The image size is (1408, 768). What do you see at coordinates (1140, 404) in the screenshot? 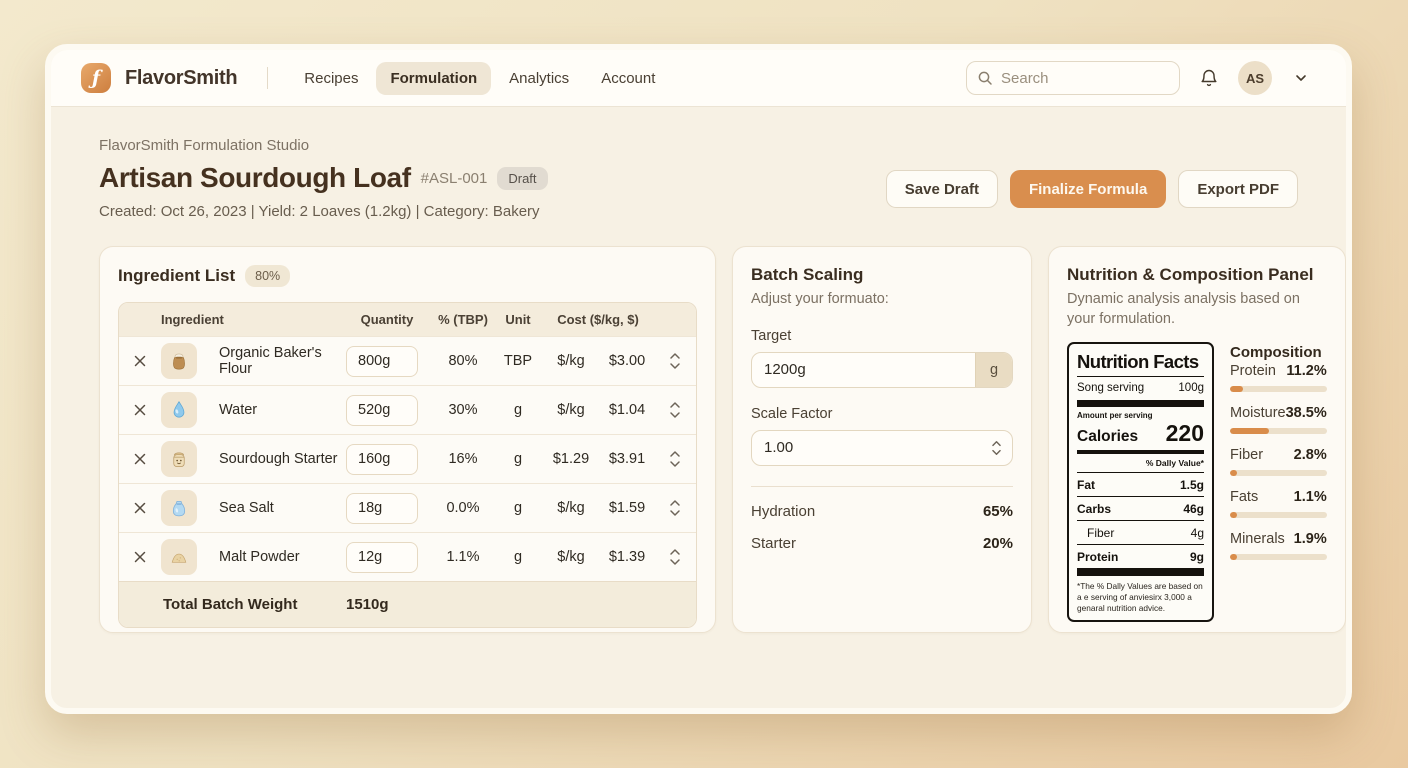
I see `label-divider-thick` at bounding box center [1140, 404].